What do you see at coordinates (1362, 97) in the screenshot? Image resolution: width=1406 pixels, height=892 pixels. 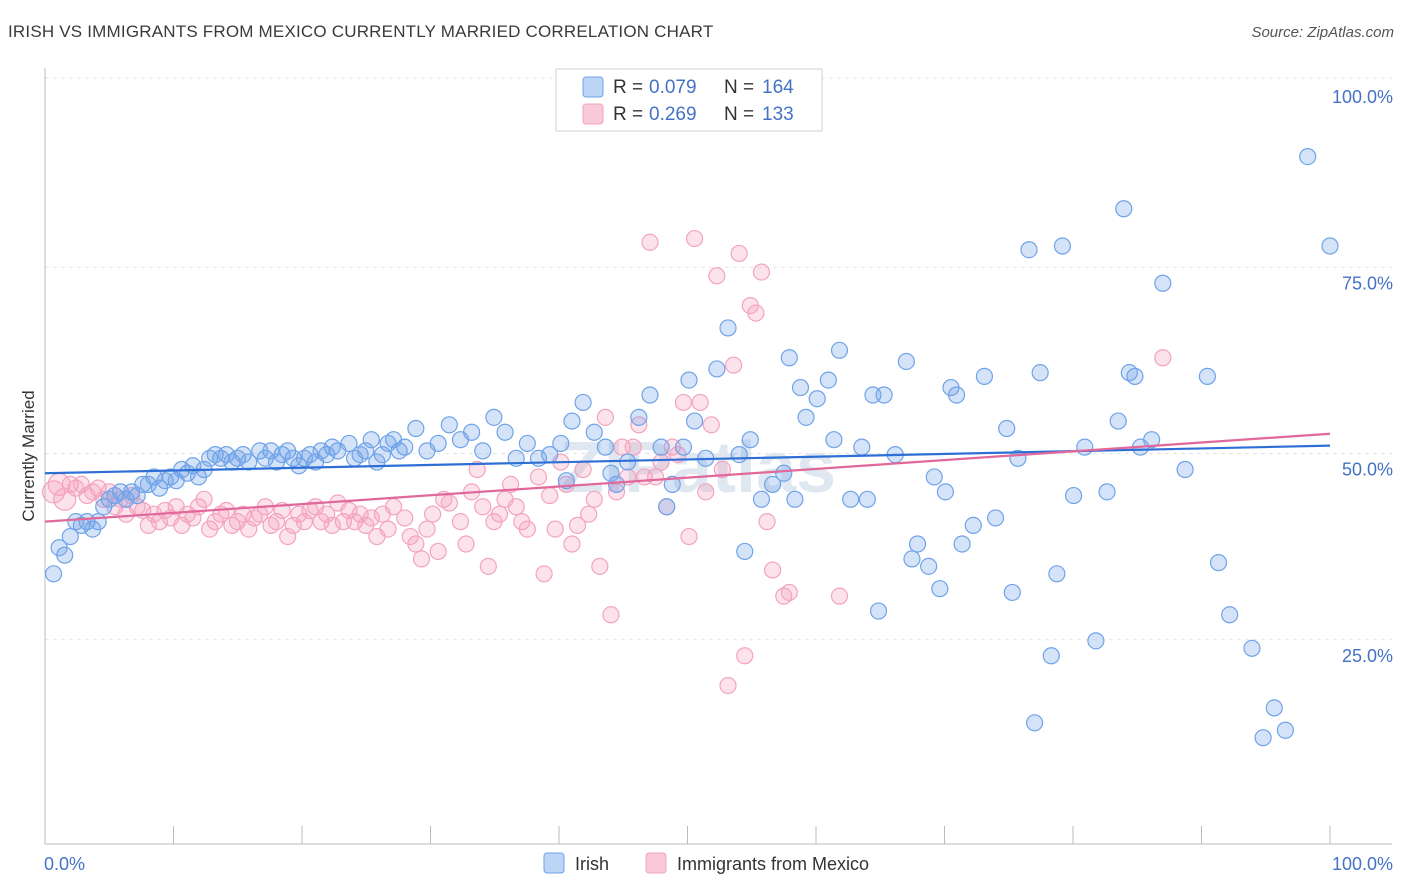 I see `y-tick-label: 100.0%` at bounding box center [1362, 97].